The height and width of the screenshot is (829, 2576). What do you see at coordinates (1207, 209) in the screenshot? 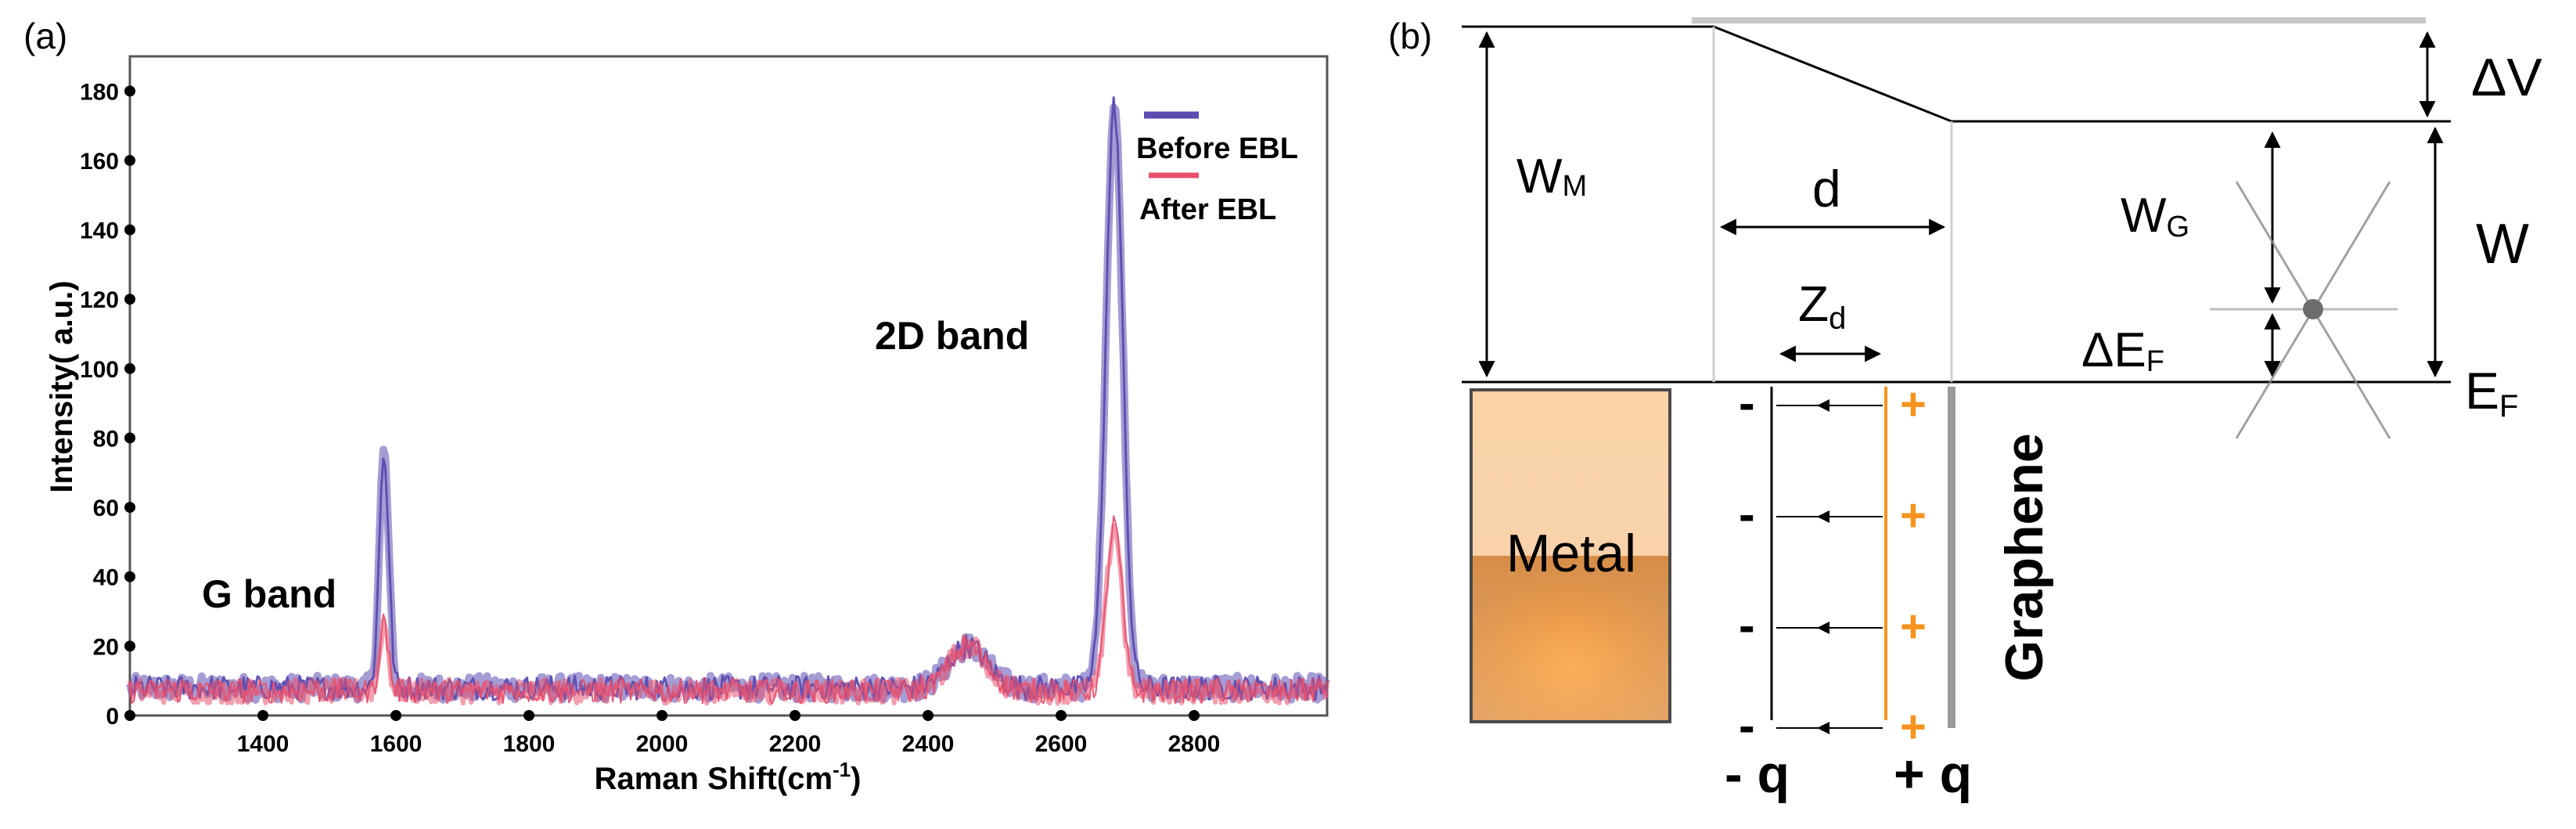
I see `legend-label-after: After EBL` at bounding box center [1207, 209].